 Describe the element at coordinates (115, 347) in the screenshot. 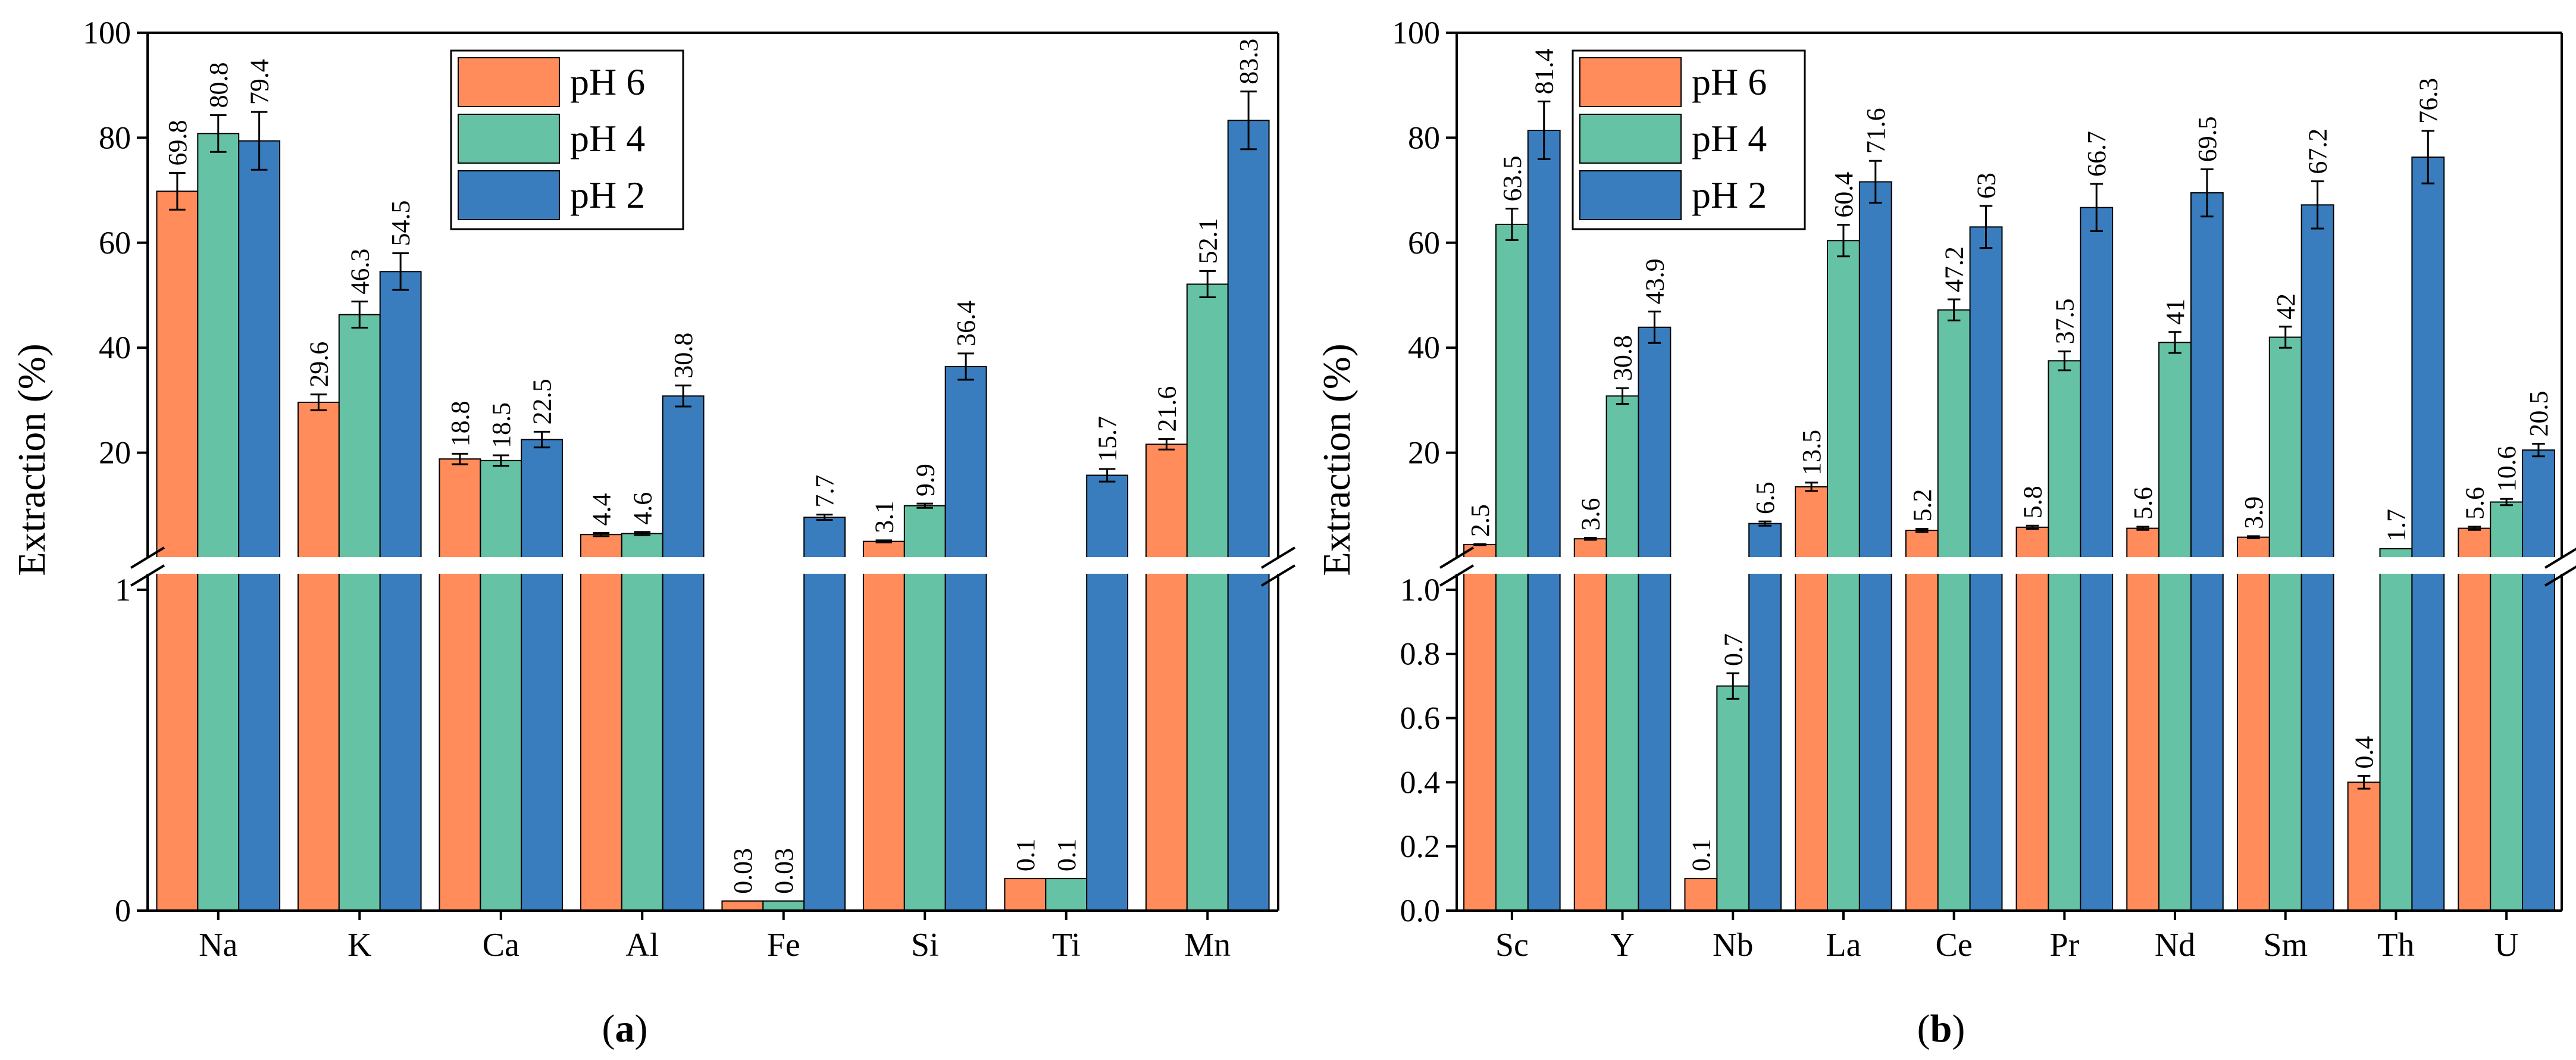

I see `y-tick-label: 40` at that location.